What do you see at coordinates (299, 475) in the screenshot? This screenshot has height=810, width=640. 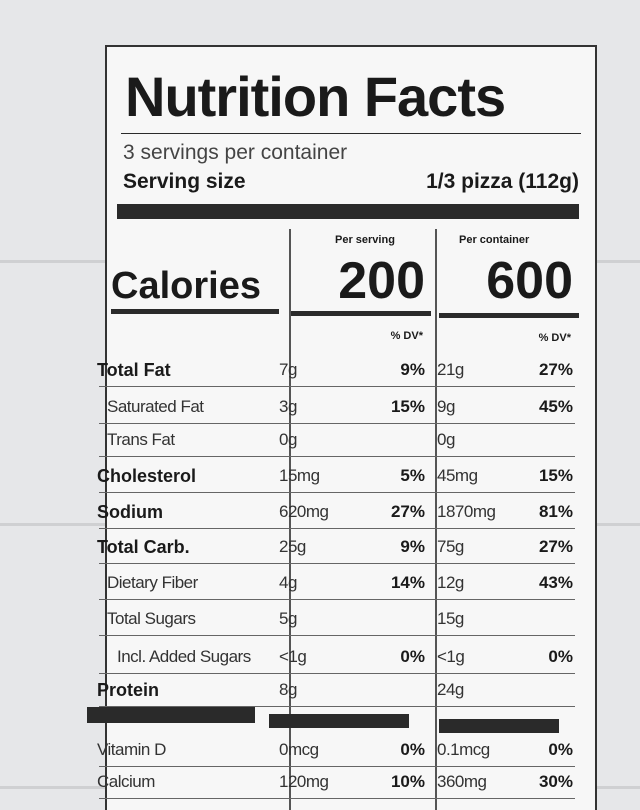 I see `serving-amount: 15mg` at bounding box center [299, 475].